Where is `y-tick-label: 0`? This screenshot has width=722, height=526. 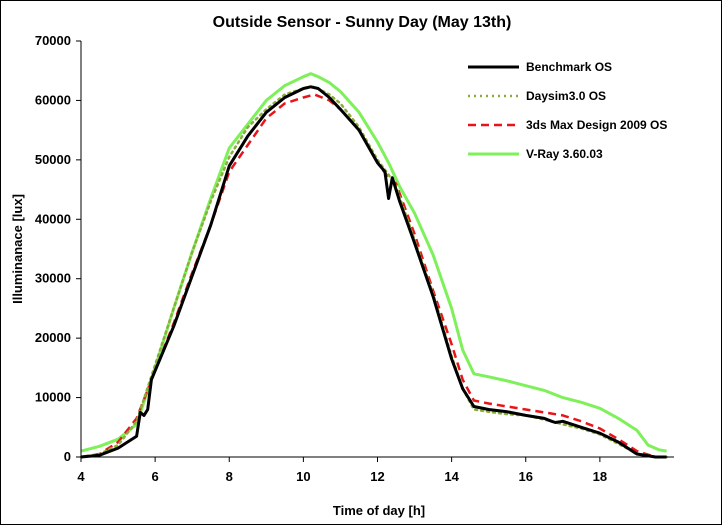 y-tick-label: 0 is located at coordinates (67, 456).